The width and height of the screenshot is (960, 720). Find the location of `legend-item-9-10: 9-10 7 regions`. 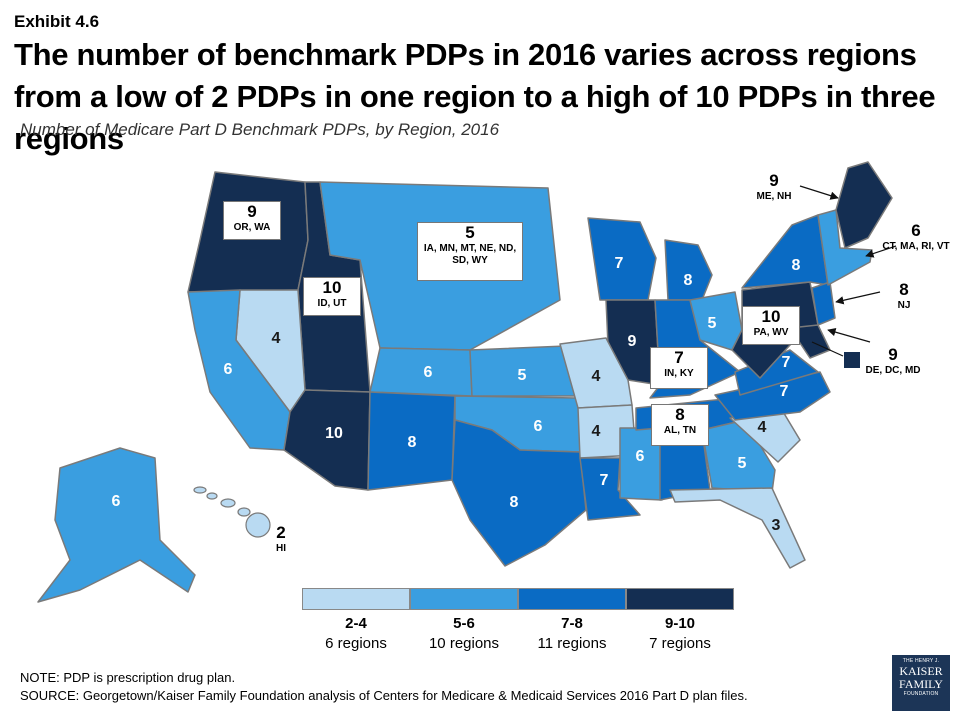

legend-item-9-10: 9-10 7 regions is located at coordinates (680, 633).